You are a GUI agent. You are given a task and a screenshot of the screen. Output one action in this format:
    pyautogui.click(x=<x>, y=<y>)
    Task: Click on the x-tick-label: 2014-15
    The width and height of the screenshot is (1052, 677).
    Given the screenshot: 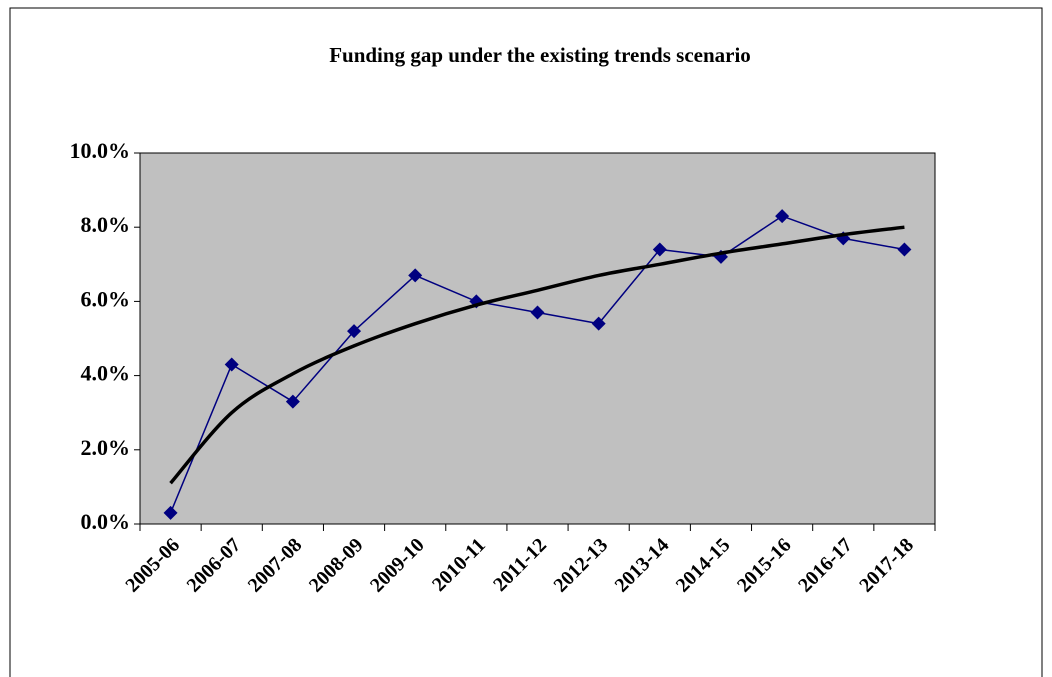 What is the action you would take?
    pyautogui.click(x=703, y=565)
    